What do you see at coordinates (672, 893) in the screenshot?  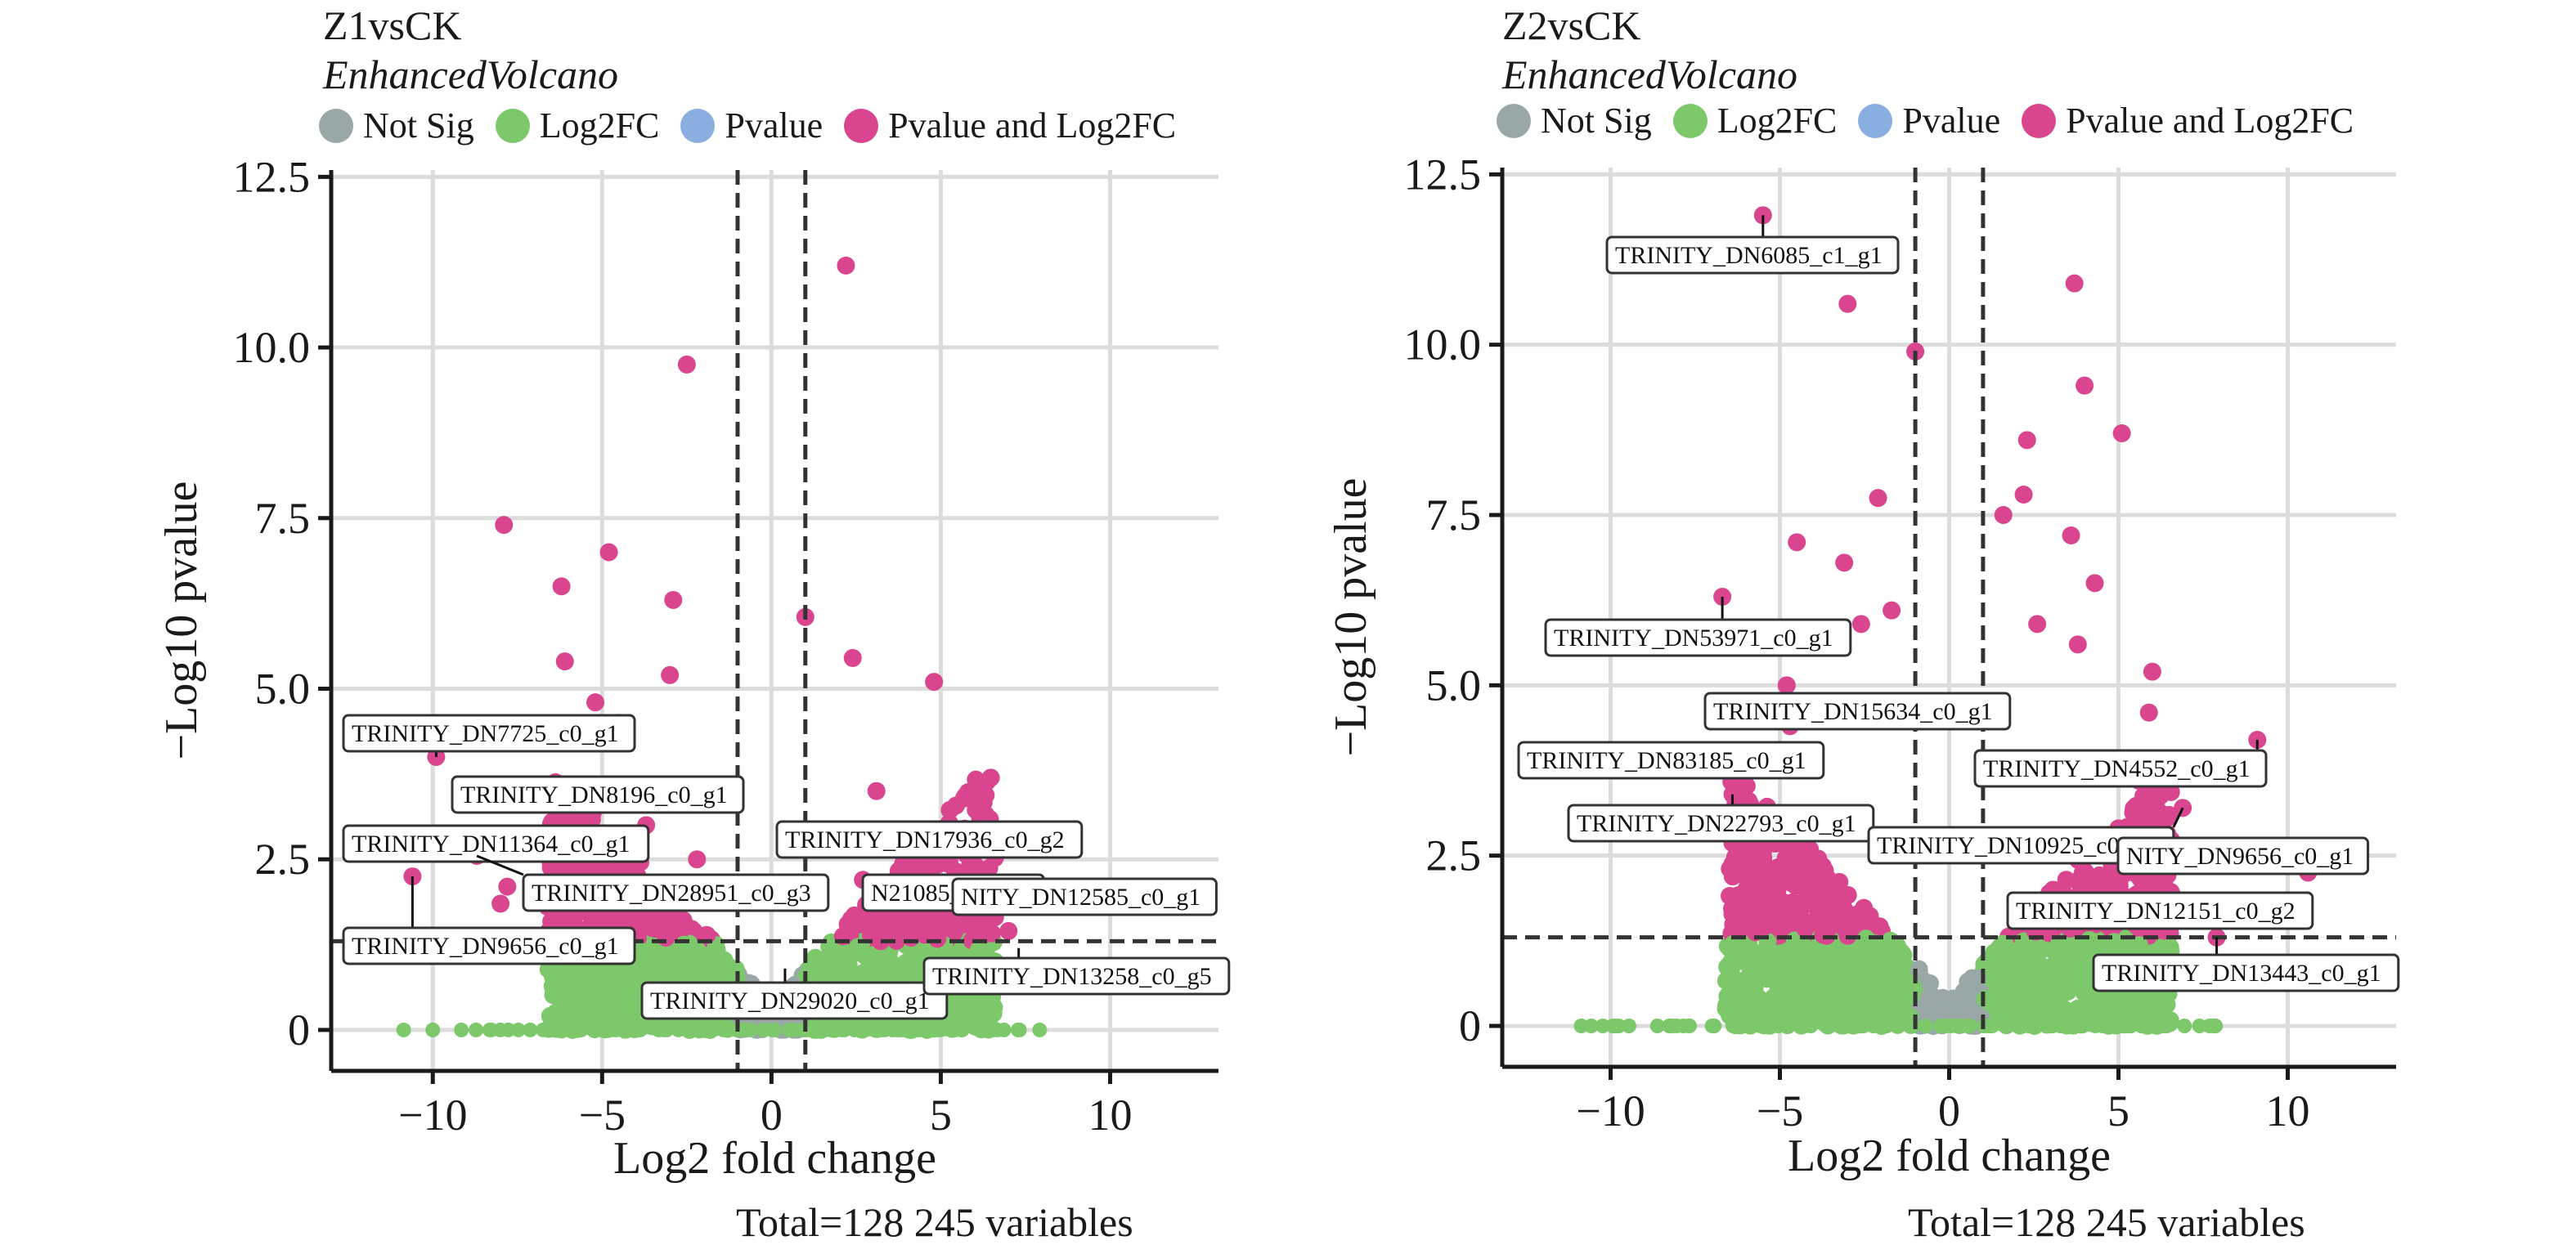 I see `gene-label-text: TRINITY_DN28951_c0_g3` at bounding box center [672, 893].